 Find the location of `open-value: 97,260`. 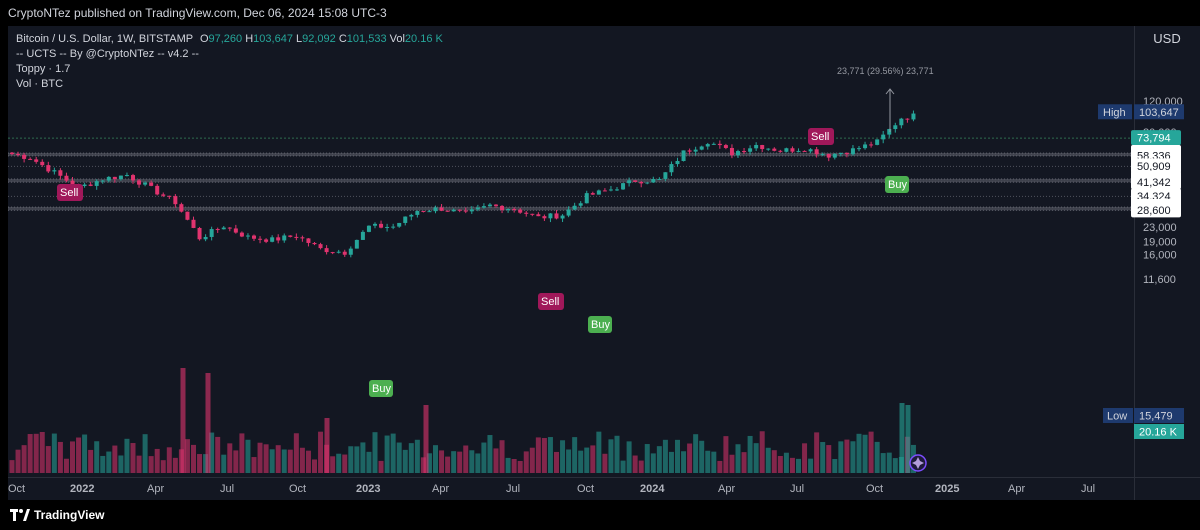

open-value: 97,260 is located at coordinates (225, 39).